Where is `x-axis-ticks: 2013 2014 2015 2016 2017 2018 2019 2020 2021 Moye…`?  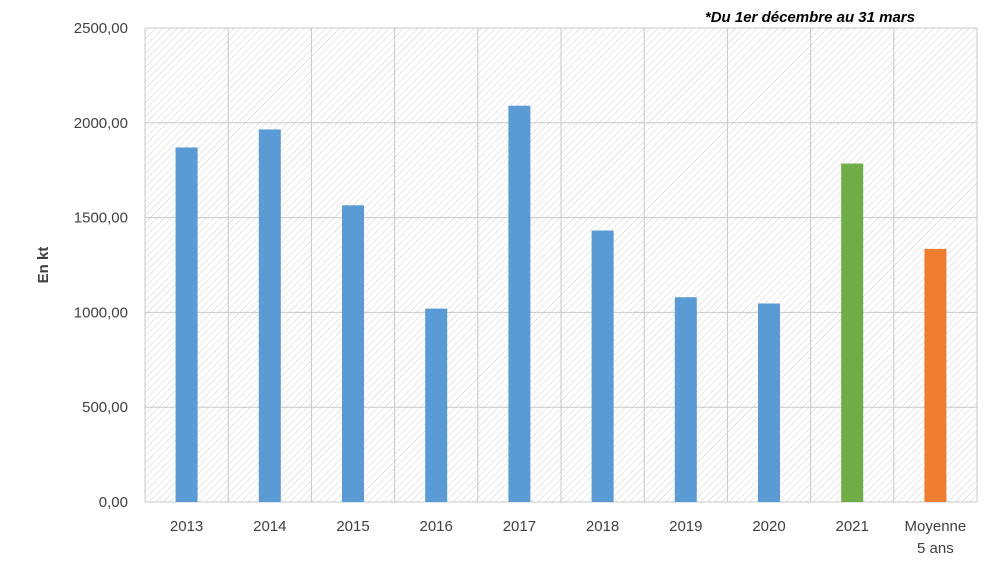
x-axis-ticks: 2013 2014 2015 2016 2017 2018 2019 2020 2021 Moye… is located at coordinates (568, 537).